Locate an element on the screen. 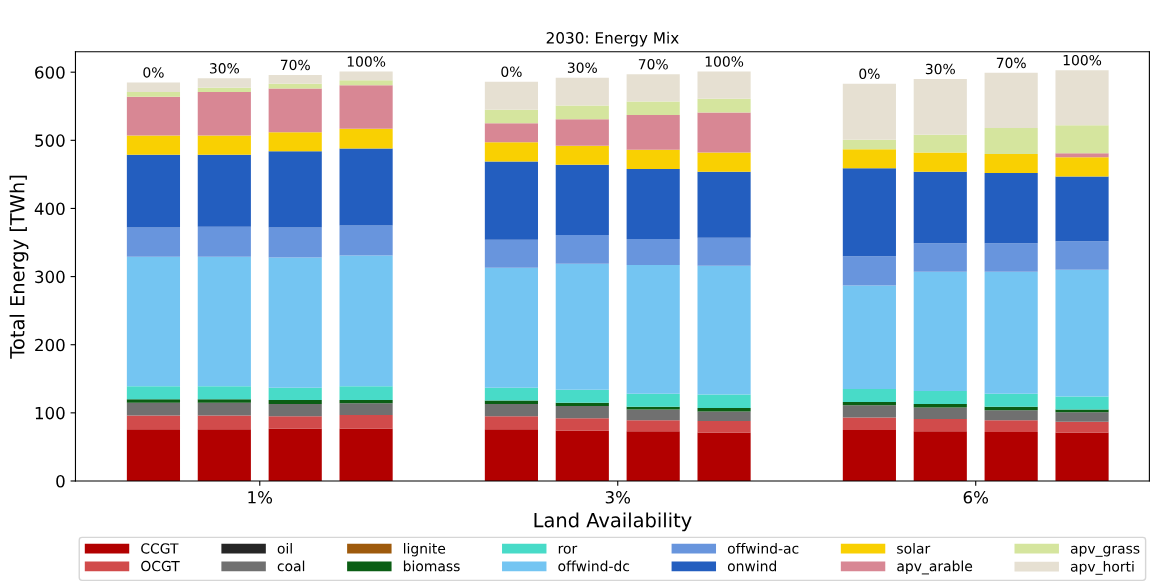 This screenshot has height=588, width=1161. chart-title: 2030: Energy Mix is located at coordinates (612, 39).